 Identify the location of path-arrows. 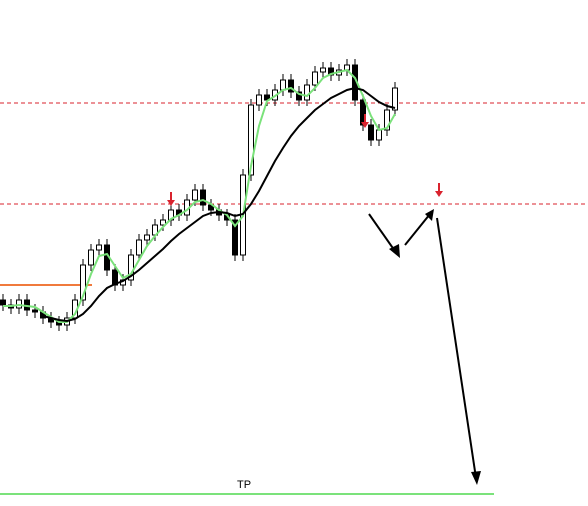
(422, 346).